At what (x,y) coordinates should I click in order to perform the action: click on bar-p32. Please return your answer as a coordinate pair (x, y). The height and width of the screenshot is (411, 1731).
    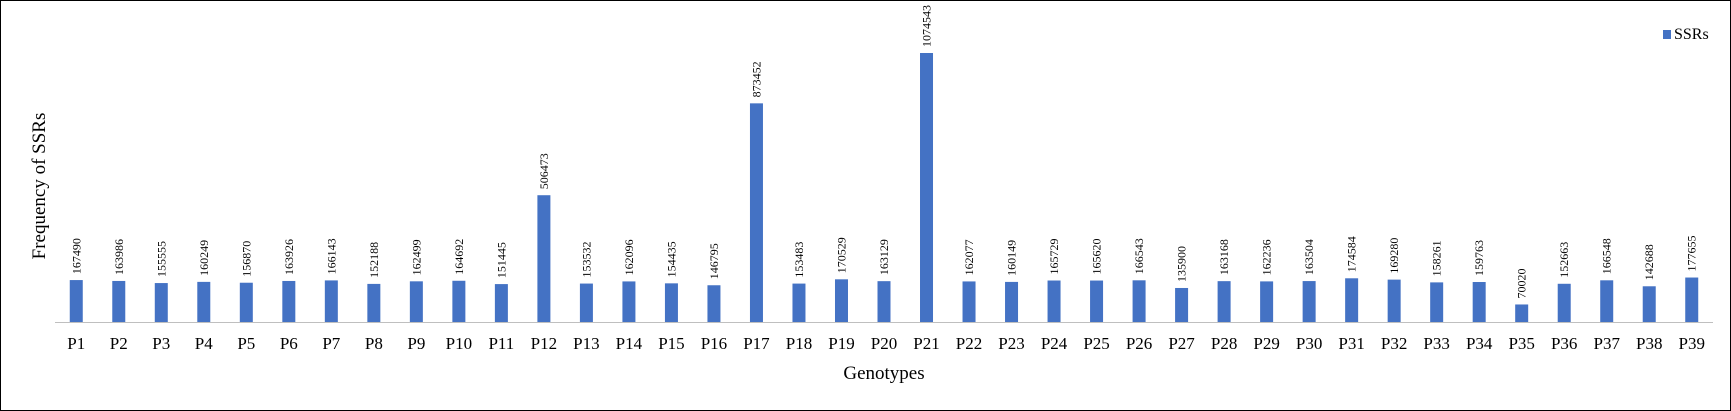
    Looking at the image, I should click on (1394, 300).